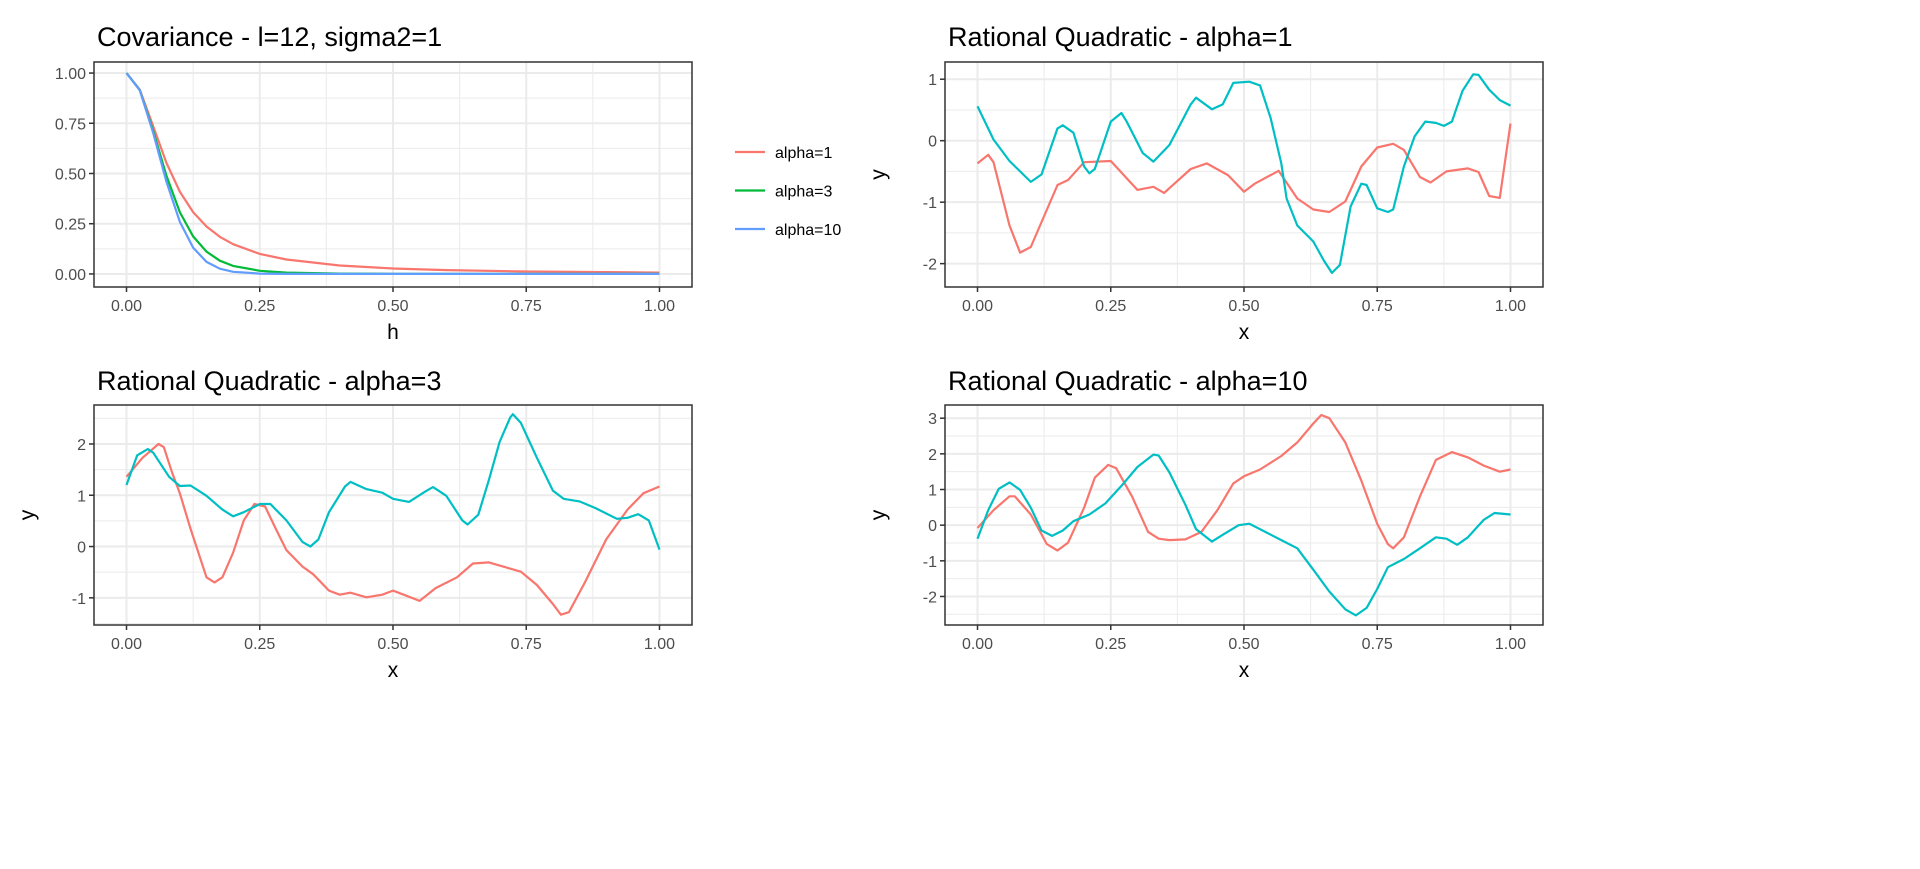  I want to click on legend-label: alpha=10, so click(808, 230).